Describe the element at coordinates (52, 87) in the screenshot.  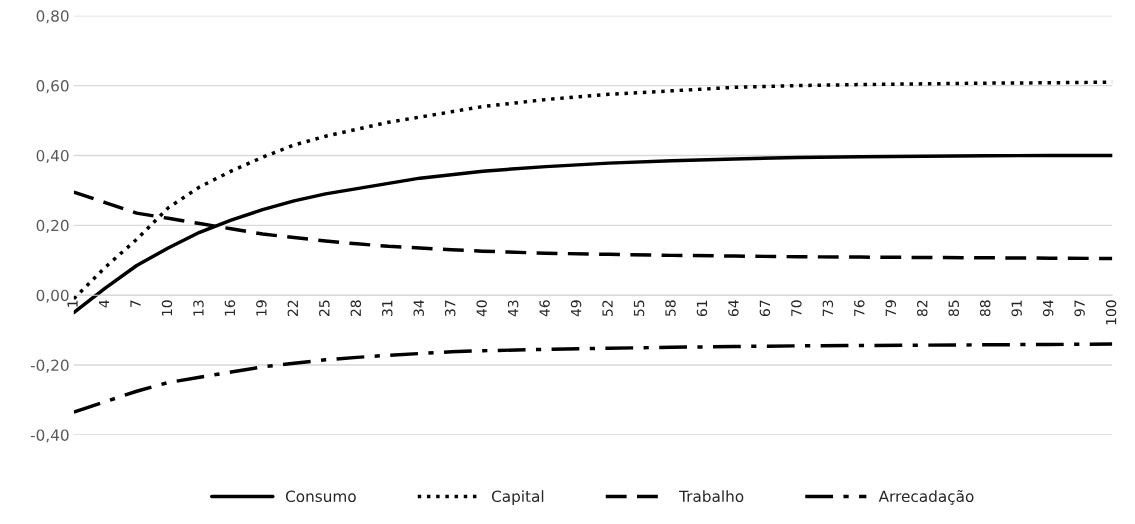
I see `y-tick-label: 0,60` at that location.